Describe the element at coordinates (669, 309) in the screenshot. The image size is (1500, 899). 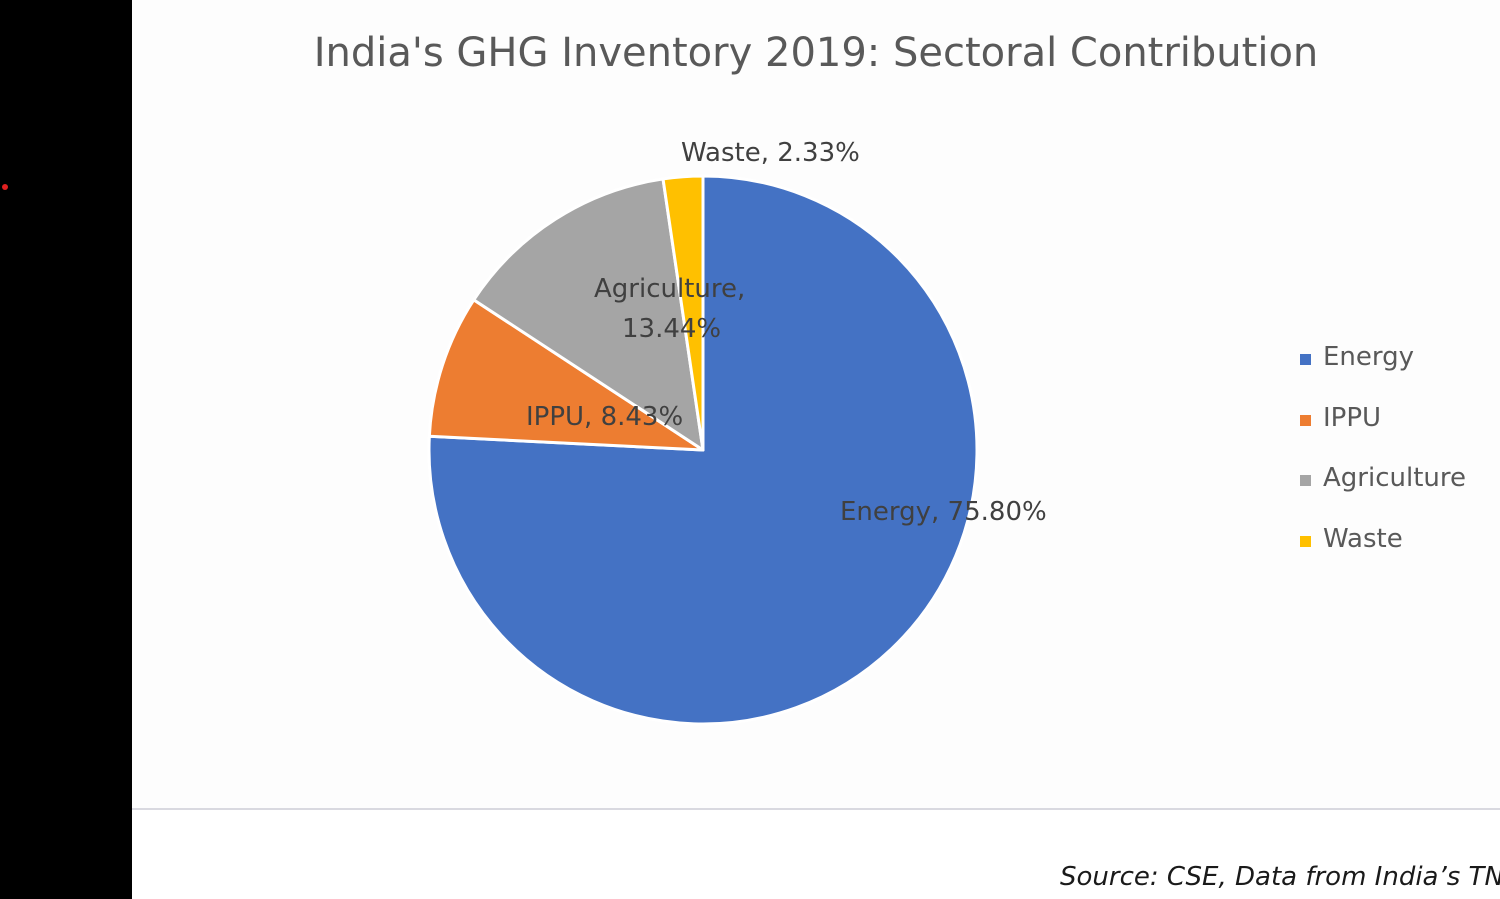
I see `data-label-agriculture: Agriculture, 13.44%` at that location.